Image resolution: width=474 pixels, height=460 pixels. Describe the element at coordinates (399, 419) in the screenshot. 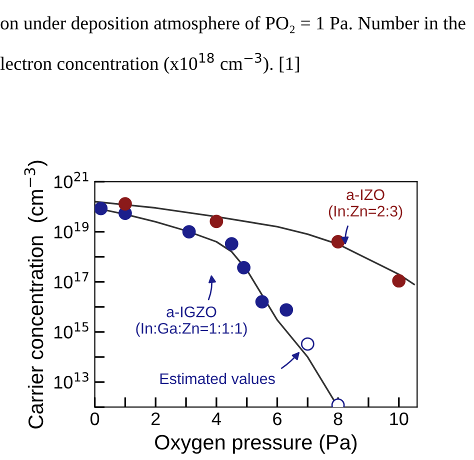

I see `x-tick-label: 10` at that location.